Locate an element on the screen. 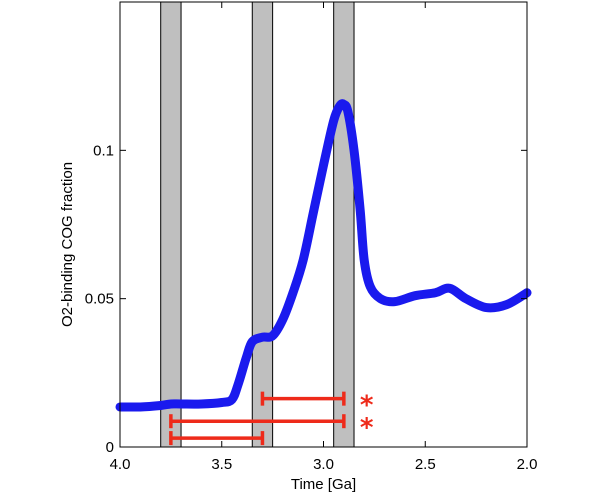  x-tick-label-4: 2.5 is located at coordinates (425, 464).